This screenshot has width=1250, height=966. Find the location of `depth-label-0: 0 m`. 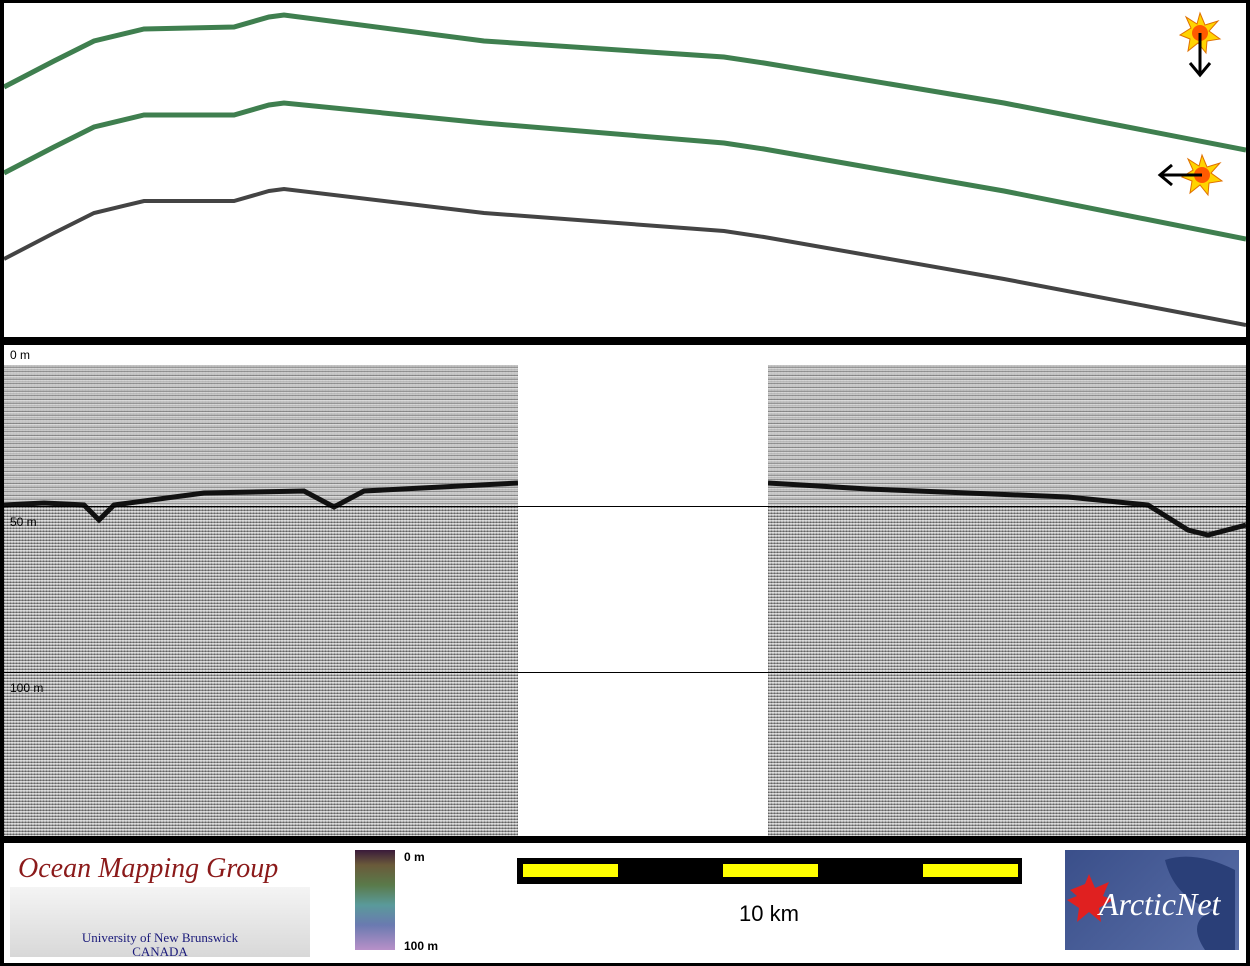

depth-label-0: 0 m is located at coordinates (20, 355).